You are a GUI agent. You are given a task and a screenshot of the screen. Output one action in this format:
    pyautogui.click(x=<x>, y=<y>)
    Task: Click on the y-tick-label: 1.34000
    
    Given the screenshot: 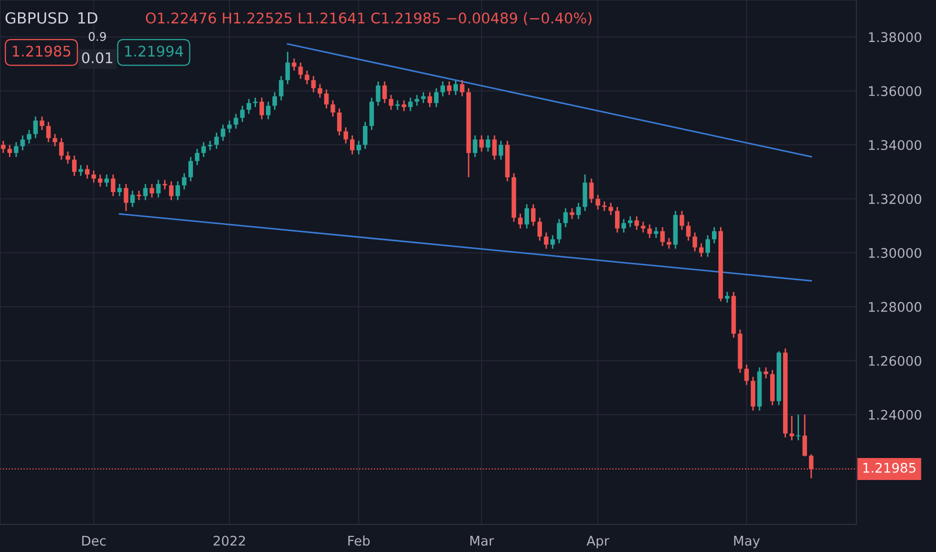 What is the action you would take?
    pyautogui.click(x=895, y=145)
    